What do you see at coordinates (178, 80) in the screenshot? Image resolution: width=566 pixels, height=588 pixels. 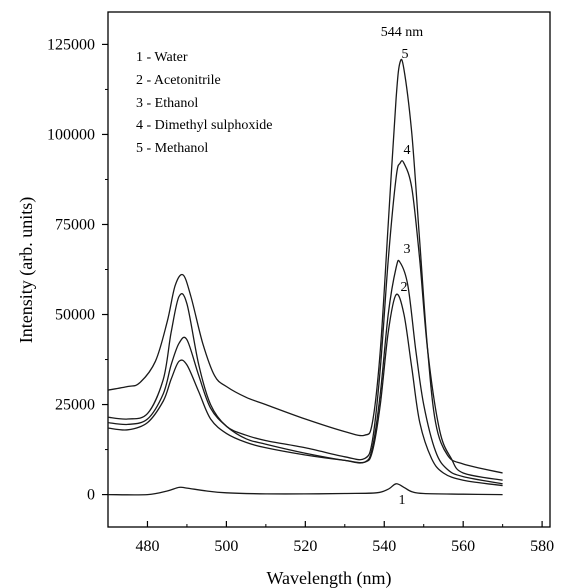 I see `legend-entry-acetonitrile: 2 - Acetonitrile` at bounding box center [178, 80].